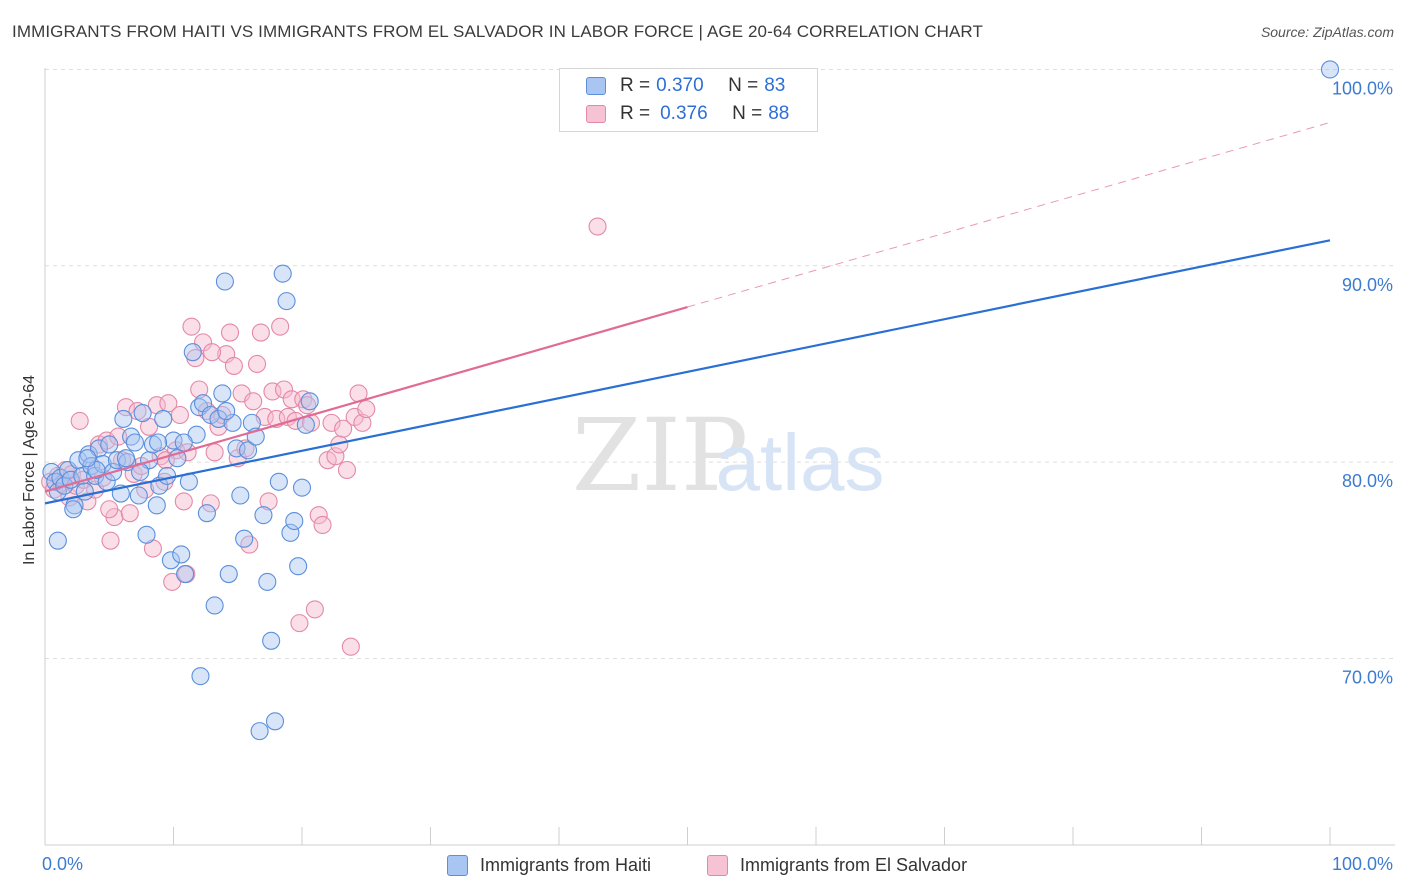  Describe the element at coordinates (743, 85) in the screenshot. I see `legend-n-label: N =` at that location.